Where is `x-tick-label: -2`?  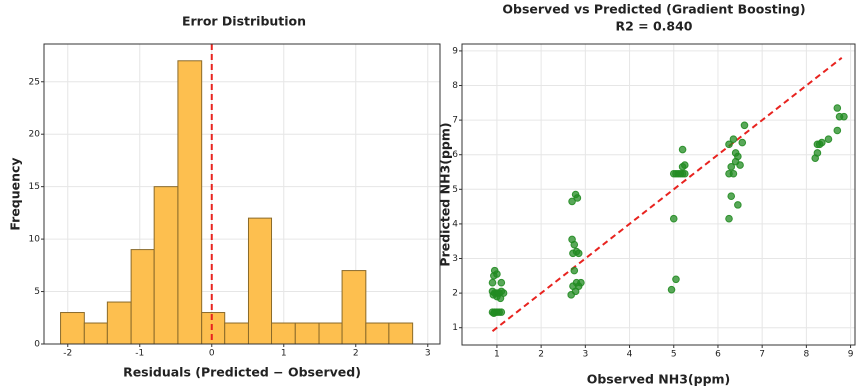 x-tick-label: -2 is located at coordinates (67, 354).